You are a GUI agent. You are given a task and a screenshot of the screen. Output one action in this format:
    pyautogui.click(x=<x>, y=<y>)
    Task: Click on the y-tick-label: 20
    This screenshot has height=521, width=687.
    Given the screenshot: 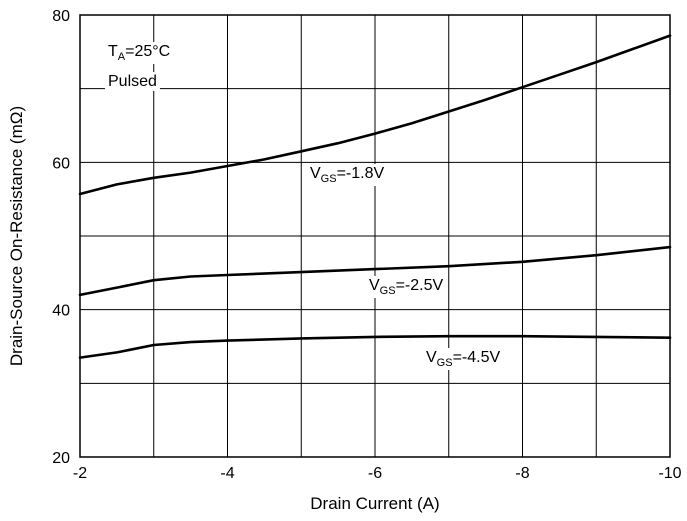 What is the action you would take?
    pyautogui.click(x=61, y=458)
    